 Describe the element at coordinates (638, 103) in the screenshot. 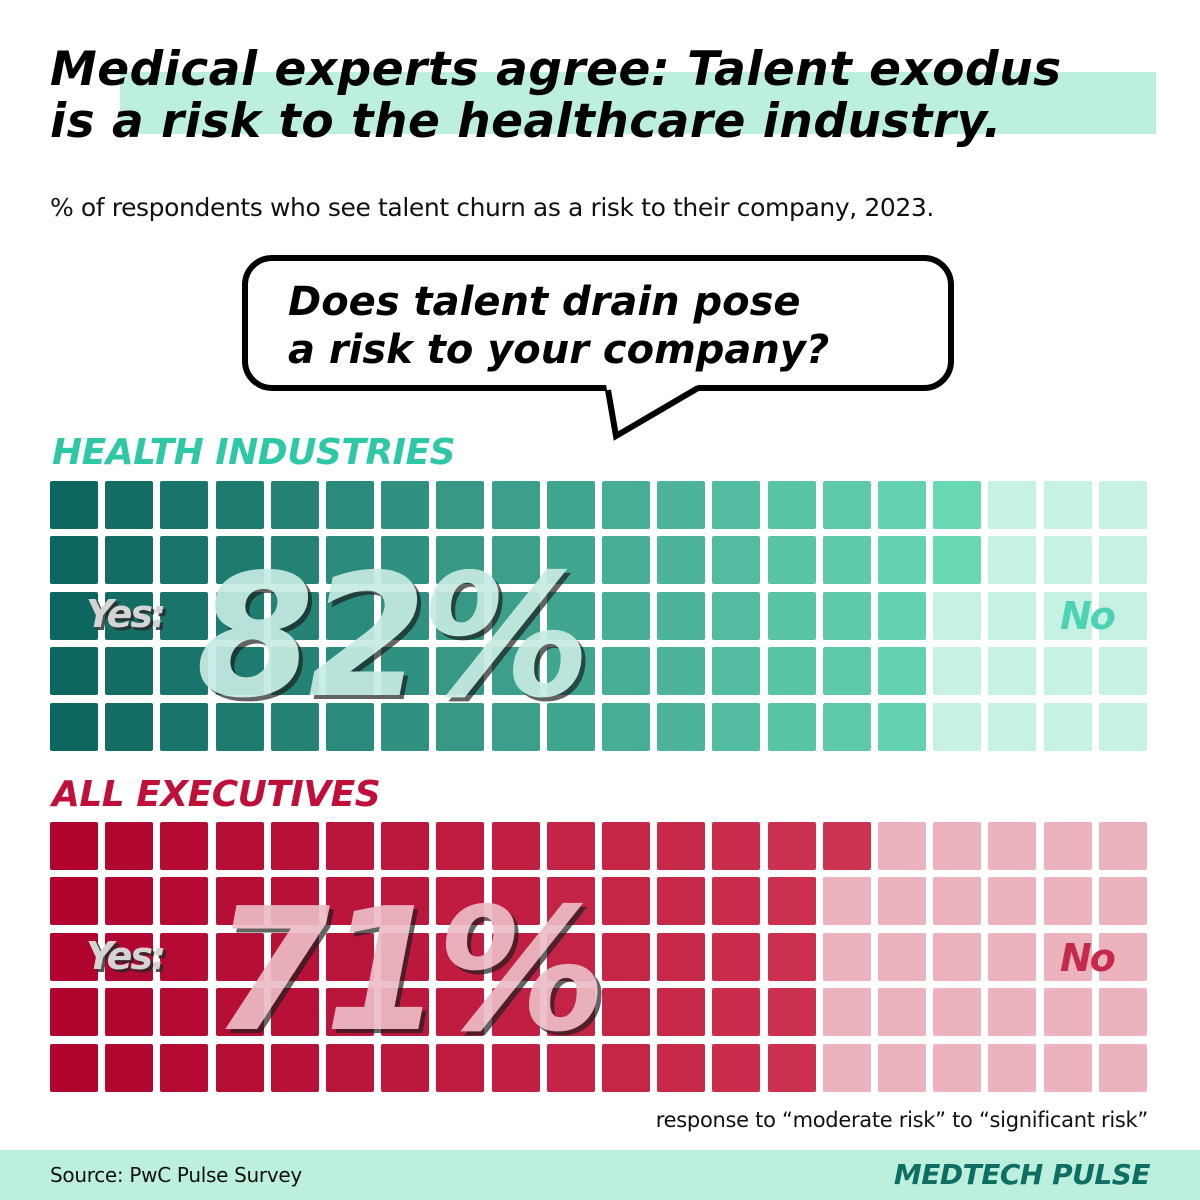

I see `title-highlight` at that location.